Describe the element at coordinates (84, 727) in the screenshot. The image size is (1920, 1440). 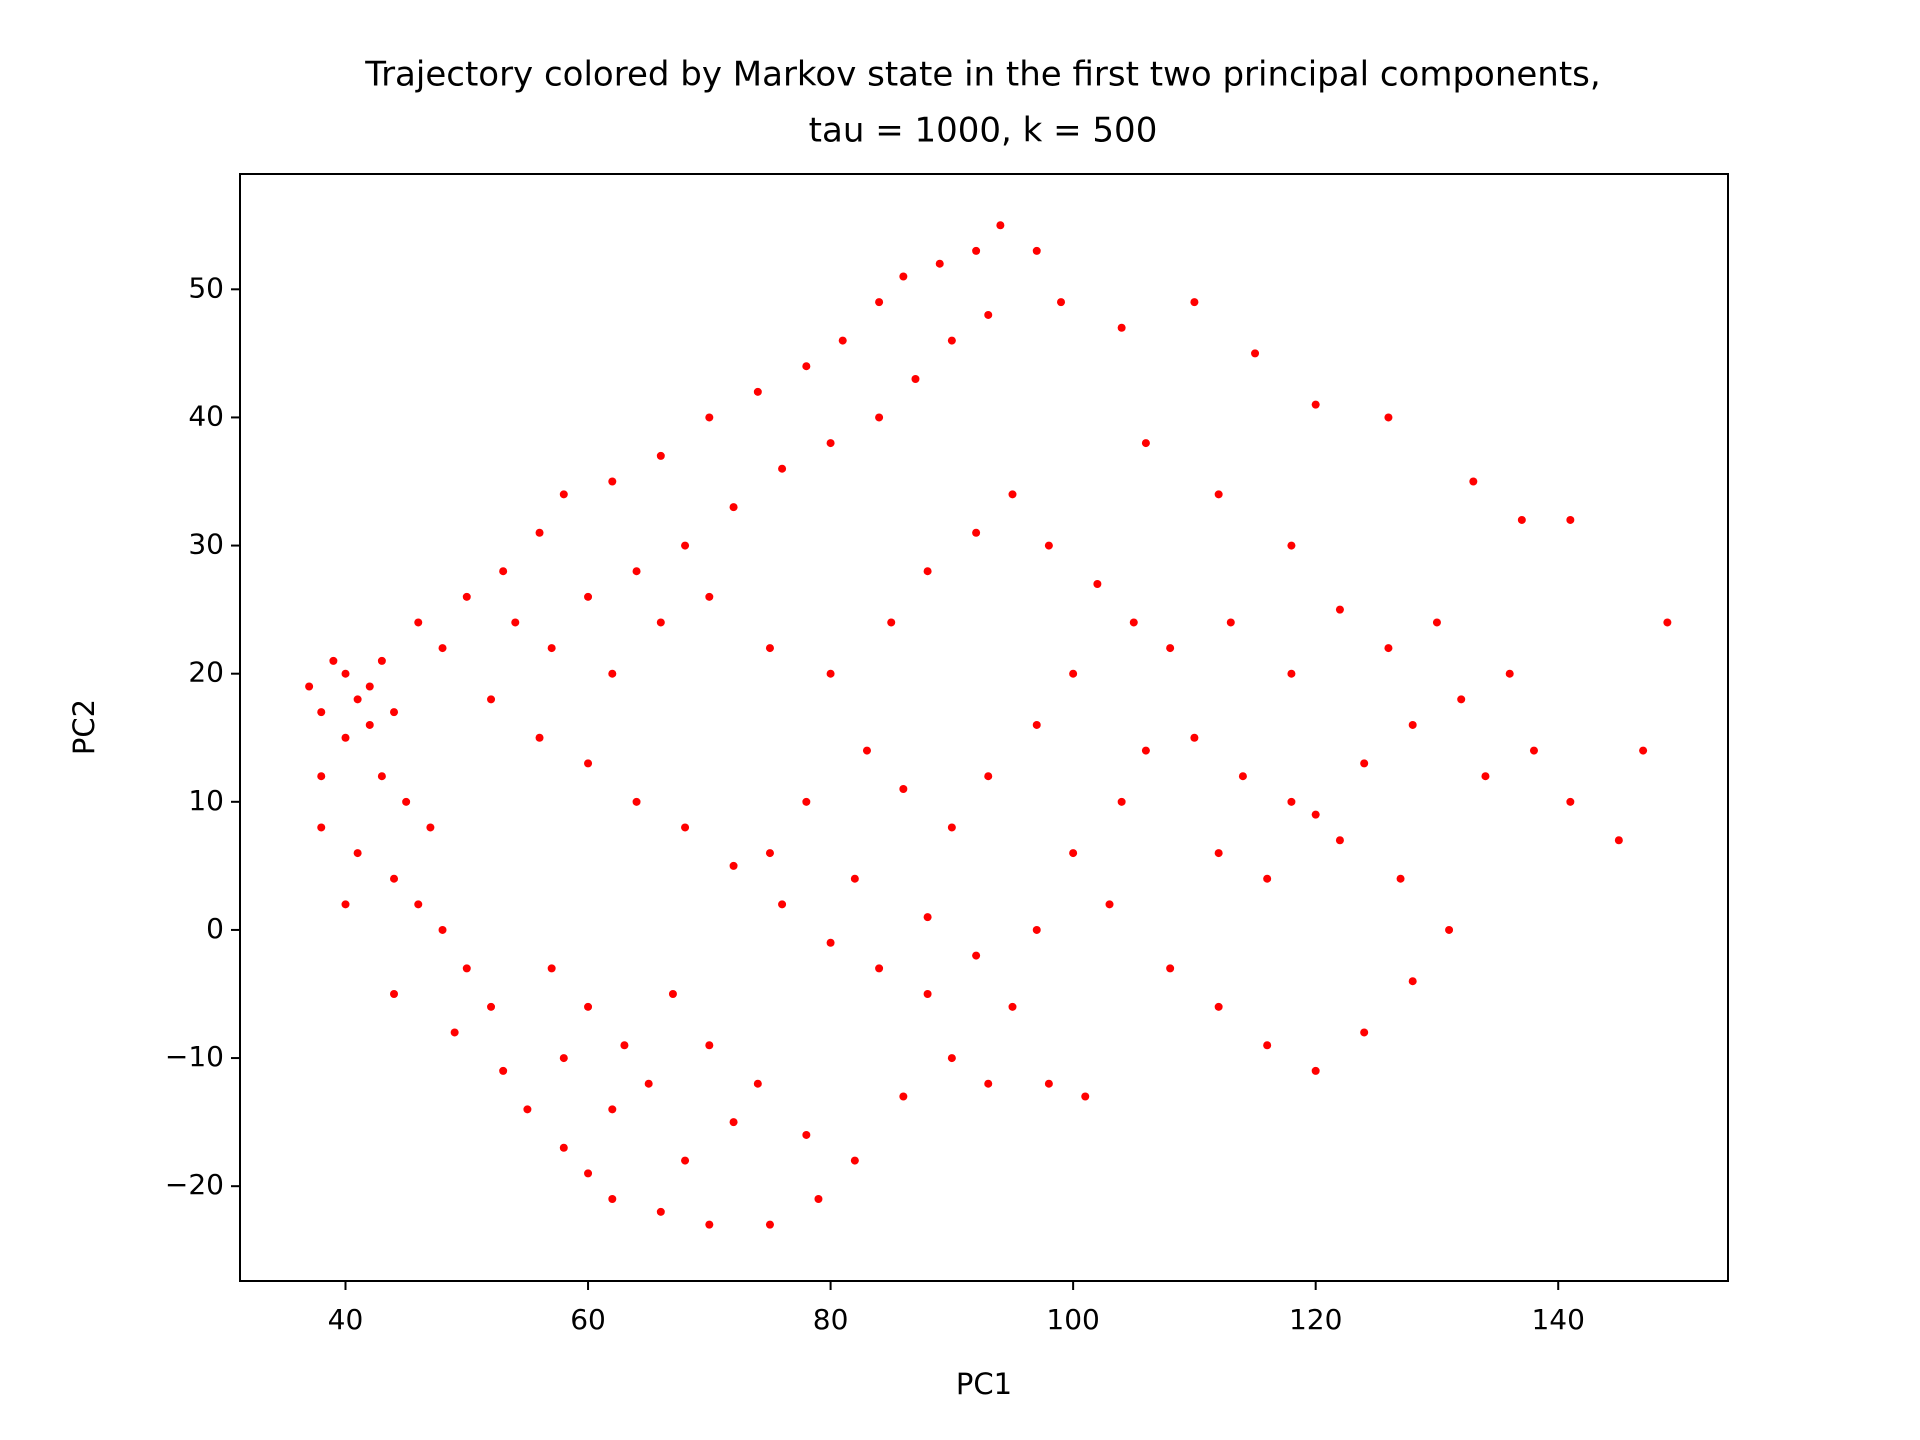
I see `y-axis-label: PC2` at that location.